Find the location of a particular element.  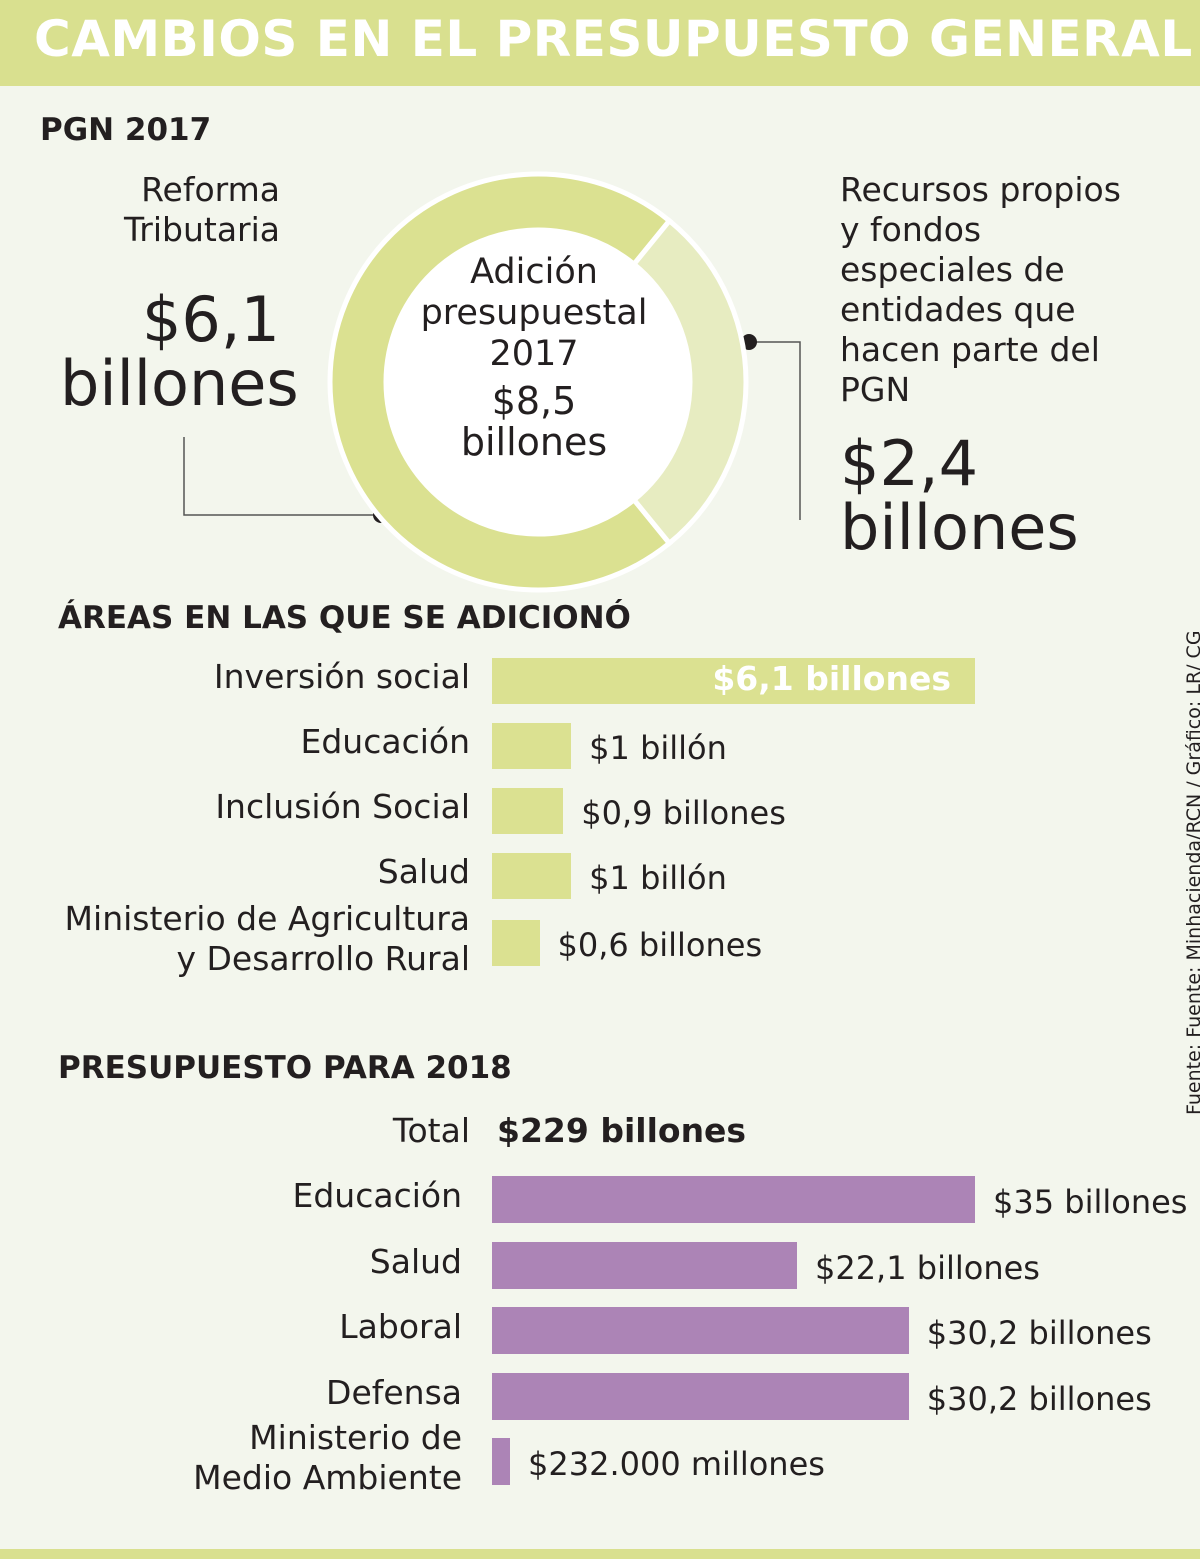

budget-label-line: Salud is located at coordinates (415, 1261).